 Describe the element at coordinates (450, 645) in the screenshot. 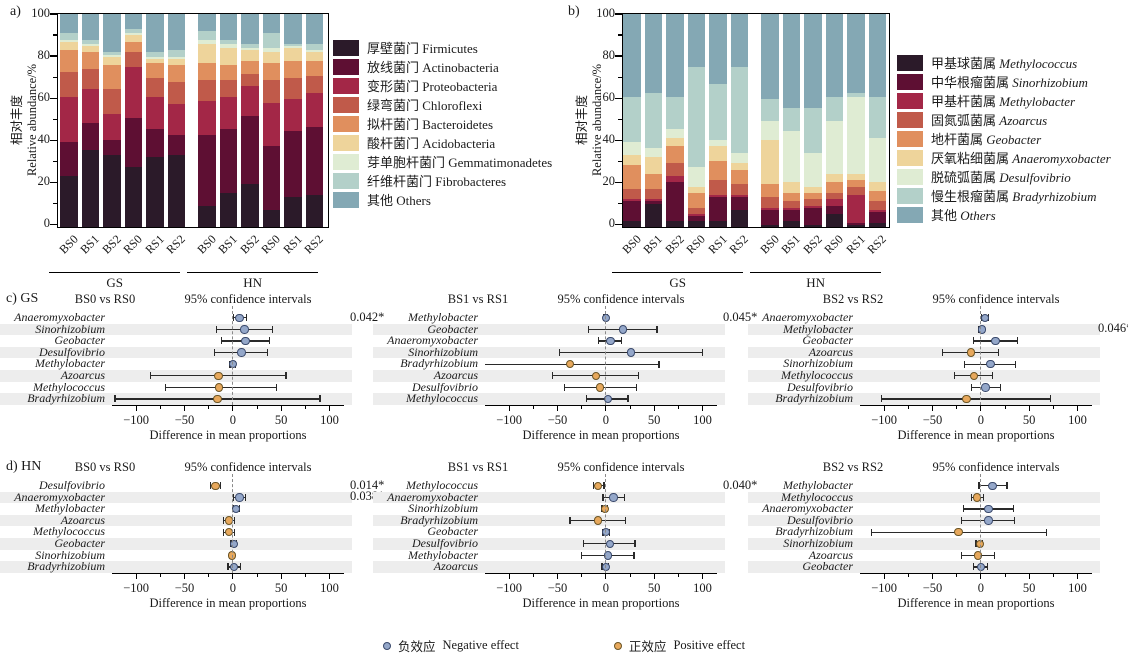

I see `negative-effect-legend-item: 负效应 Negative effect` at that location.